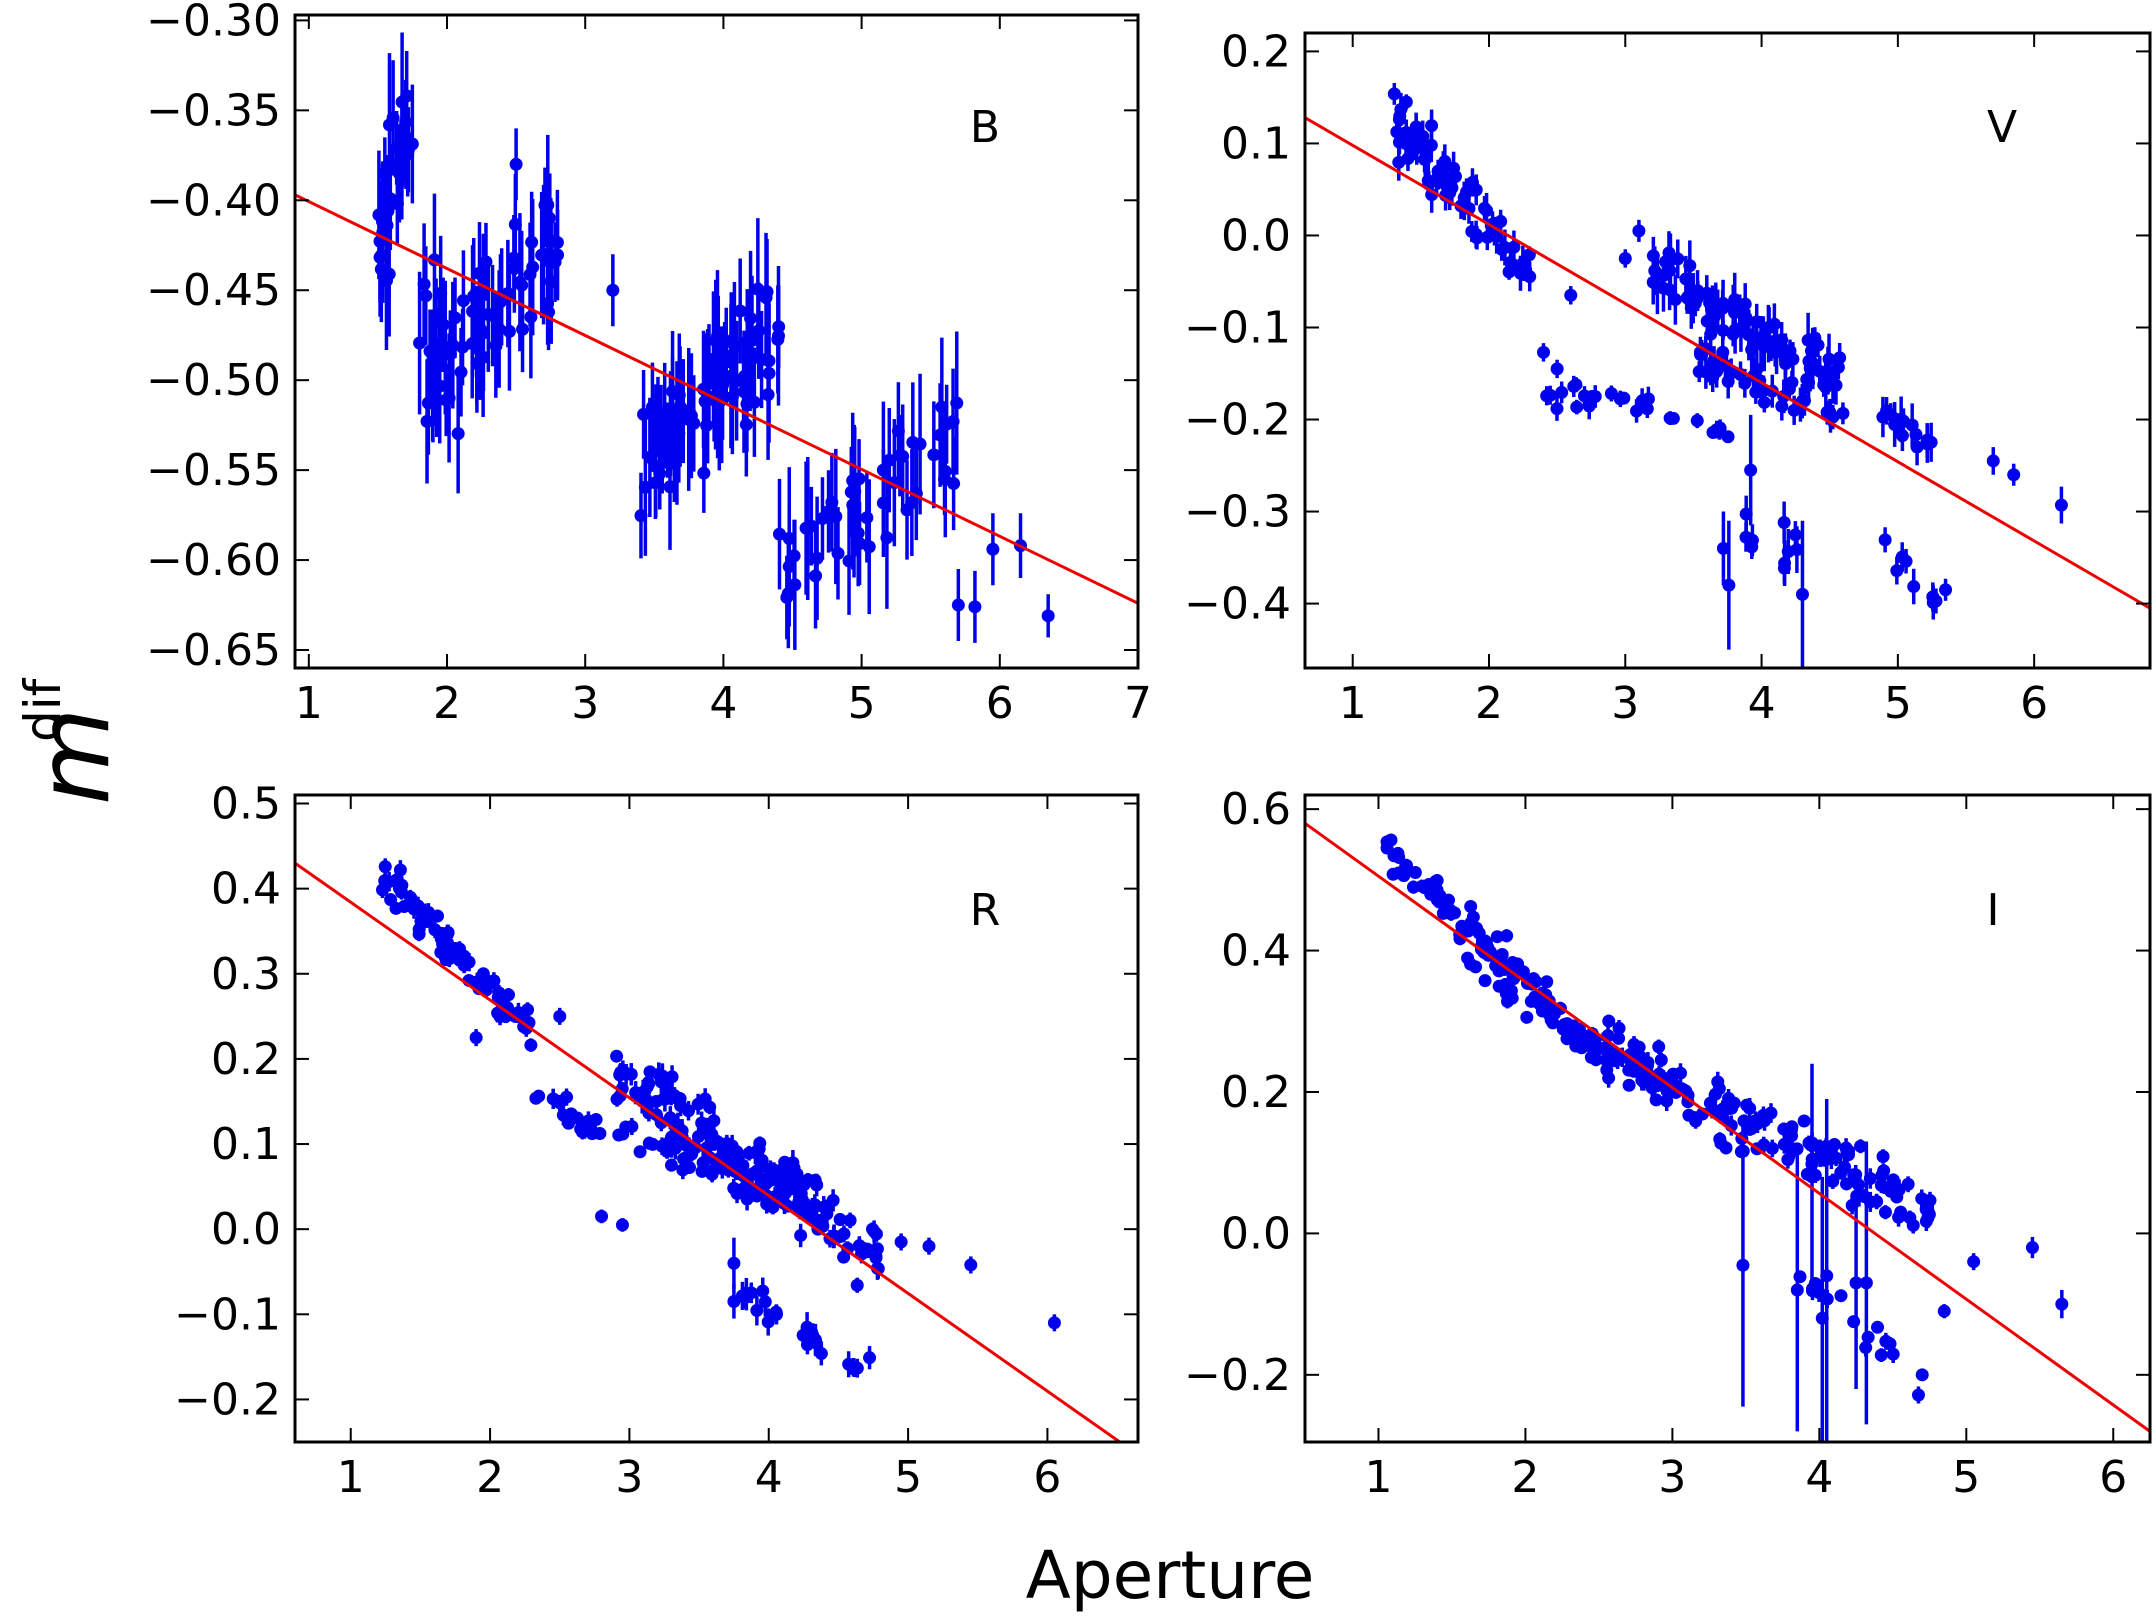  What do you see at coordinates (43, 709) in the screenshot?
I see `y-axis-label-superscript: dif` at bounding box center [43, 709].